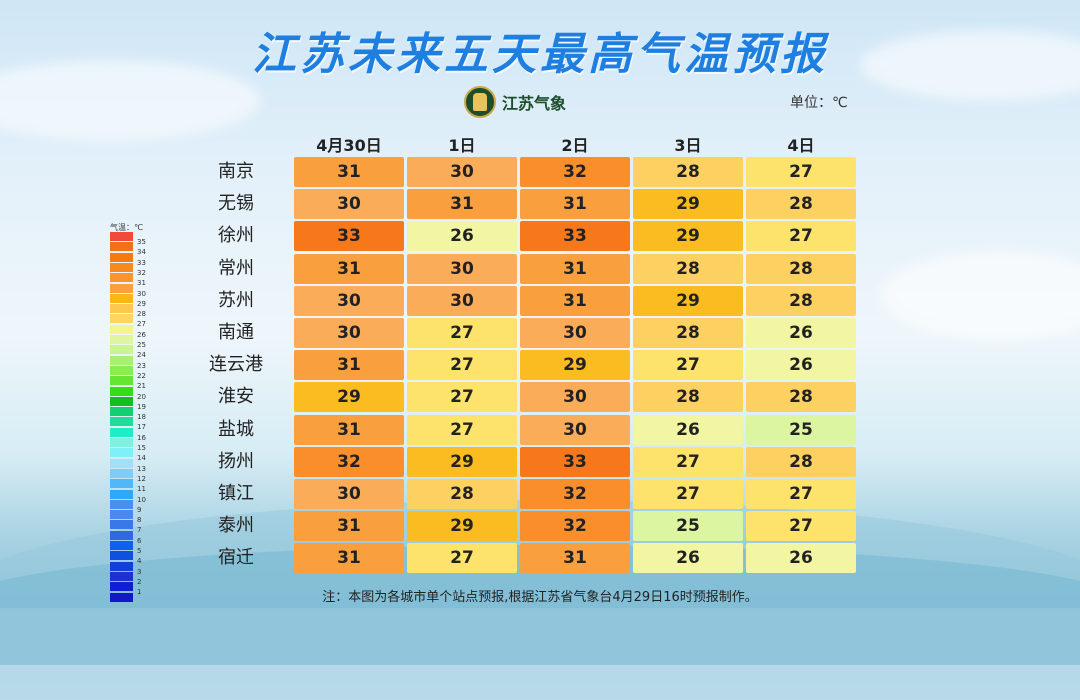 The image size is (1080, 700). What do you see at coordinates (139, 551) in the screenshot?
I see `legend-label: 5` at bounding box center [139, 551].